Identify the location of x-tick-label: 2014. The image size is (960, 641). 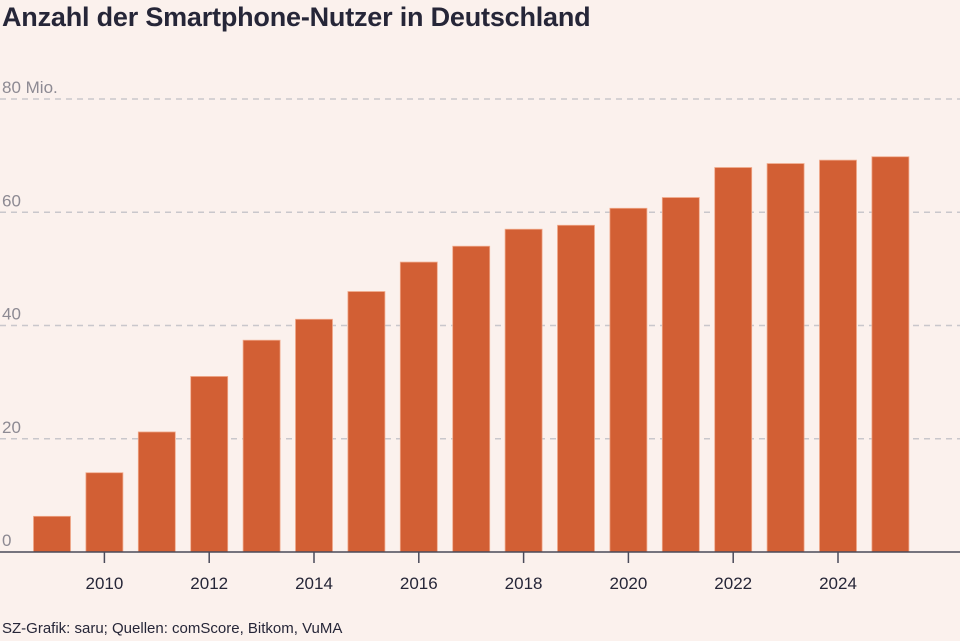
(314, 583).